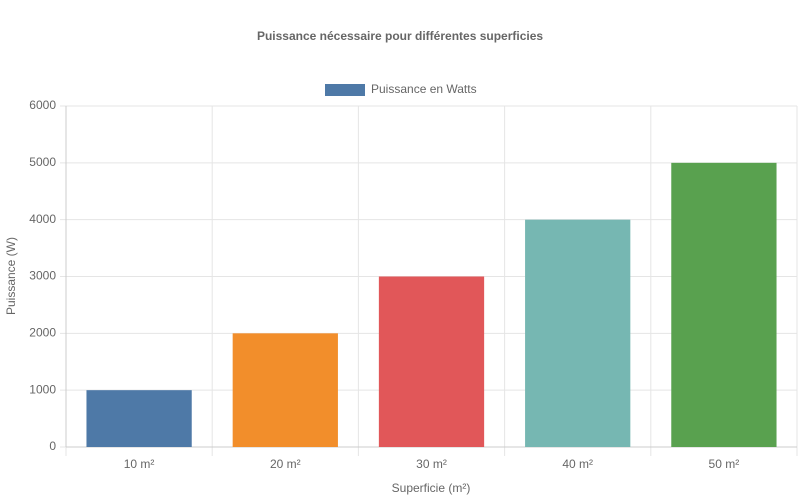 The width and height of the screenshot is (800, 500). What do you see at coordinates (11, 276) in the screenshot?
I see `y-axis-label: Puissance (W)` at bounding box center [11, 276].